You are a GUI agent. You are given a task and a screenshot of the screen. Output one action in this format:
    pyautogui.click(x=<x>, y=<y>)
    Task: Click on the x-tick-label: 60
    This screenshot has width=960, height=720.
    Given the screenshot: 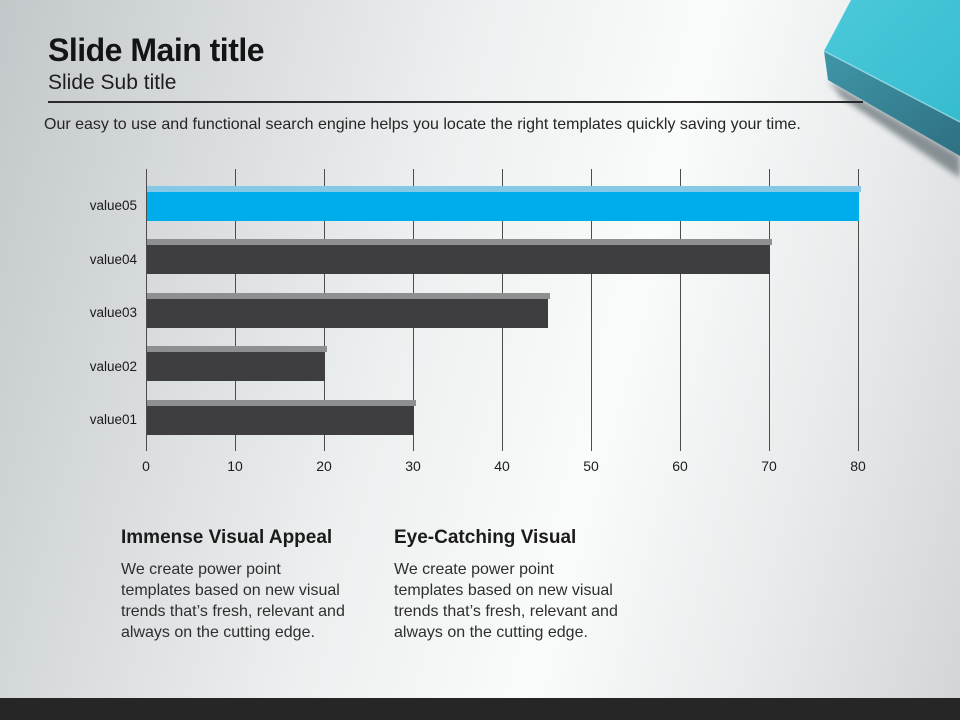 What is the action you would take?
    pyautogui.click(x=680, y=466)
    